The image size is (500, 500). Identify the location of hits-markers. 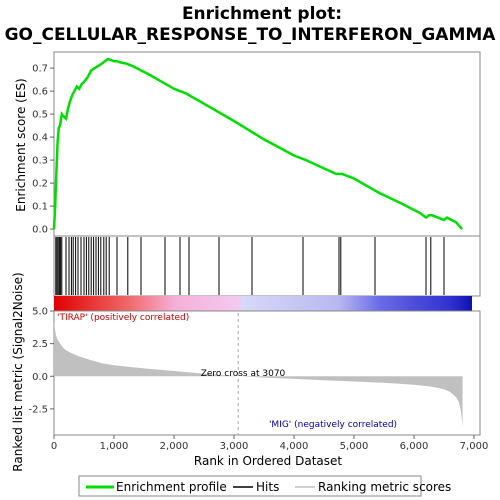
(250, 266).